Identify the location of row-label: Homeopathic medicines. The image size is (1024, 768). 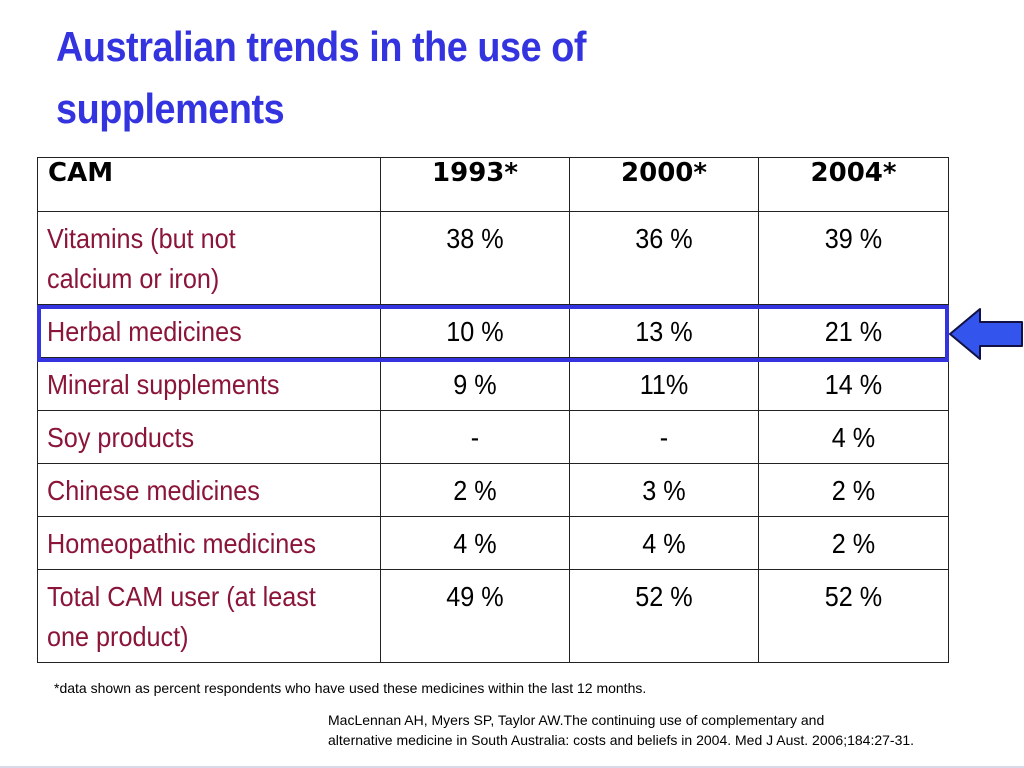
(181, 543).